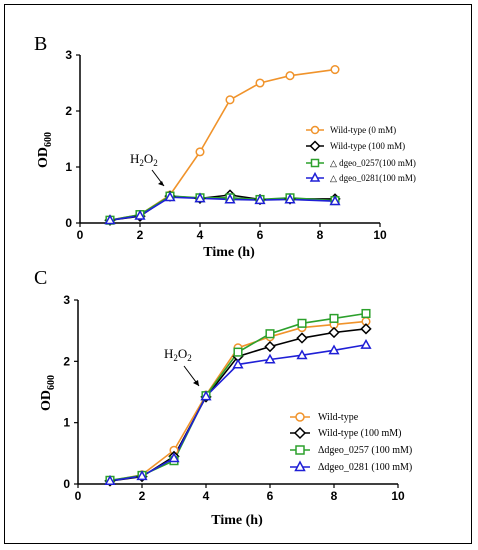 Image resolution: width=478 pixels, height=550 pixels. Describe the element at coordinates (398, 496) in the screenshot. I see `panel-c-x-tick-label-5: 10` at that location.